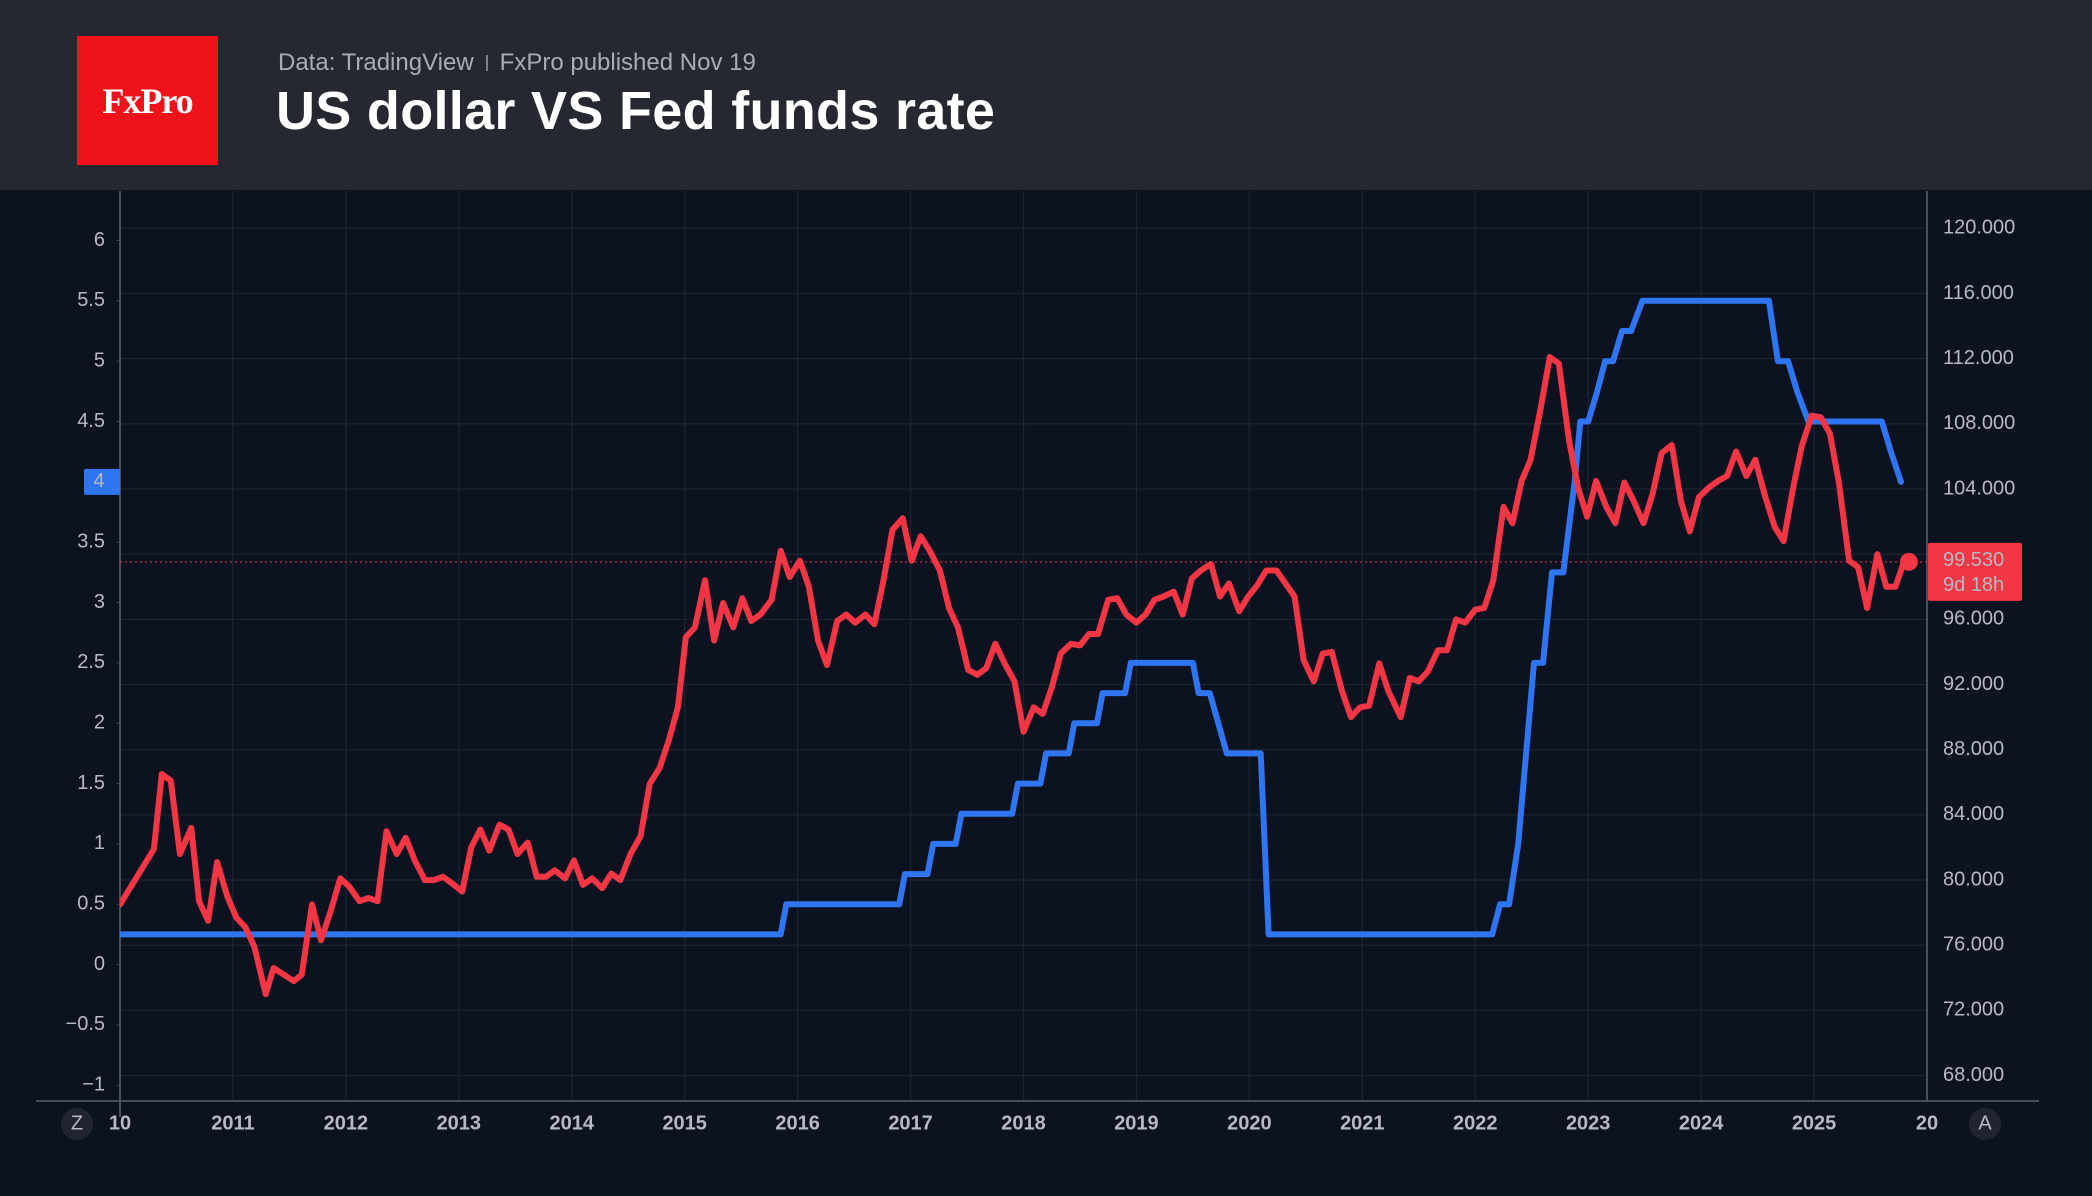 The height and width of the screenshot is (1196, 2092). Describe the element at coordinates (91, 300) in the screenshot. I see `y-tick-label: 5.5` at that location.